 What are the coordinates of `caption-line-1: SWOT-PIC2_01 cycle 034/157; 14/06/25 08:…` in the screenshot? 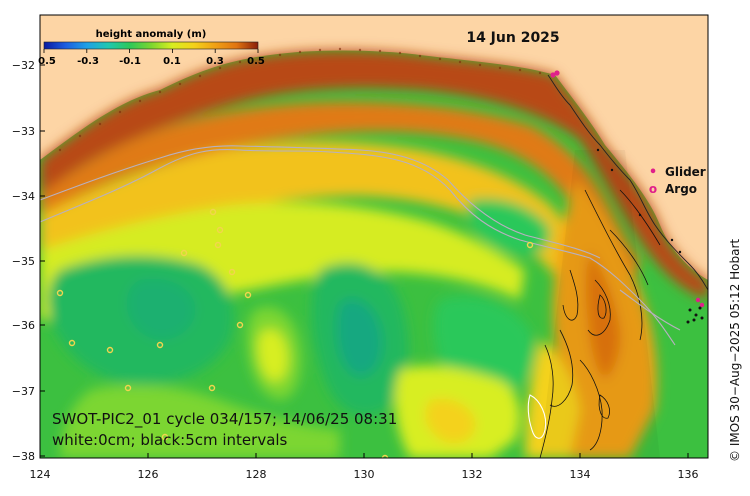 It's located at (224, 419).